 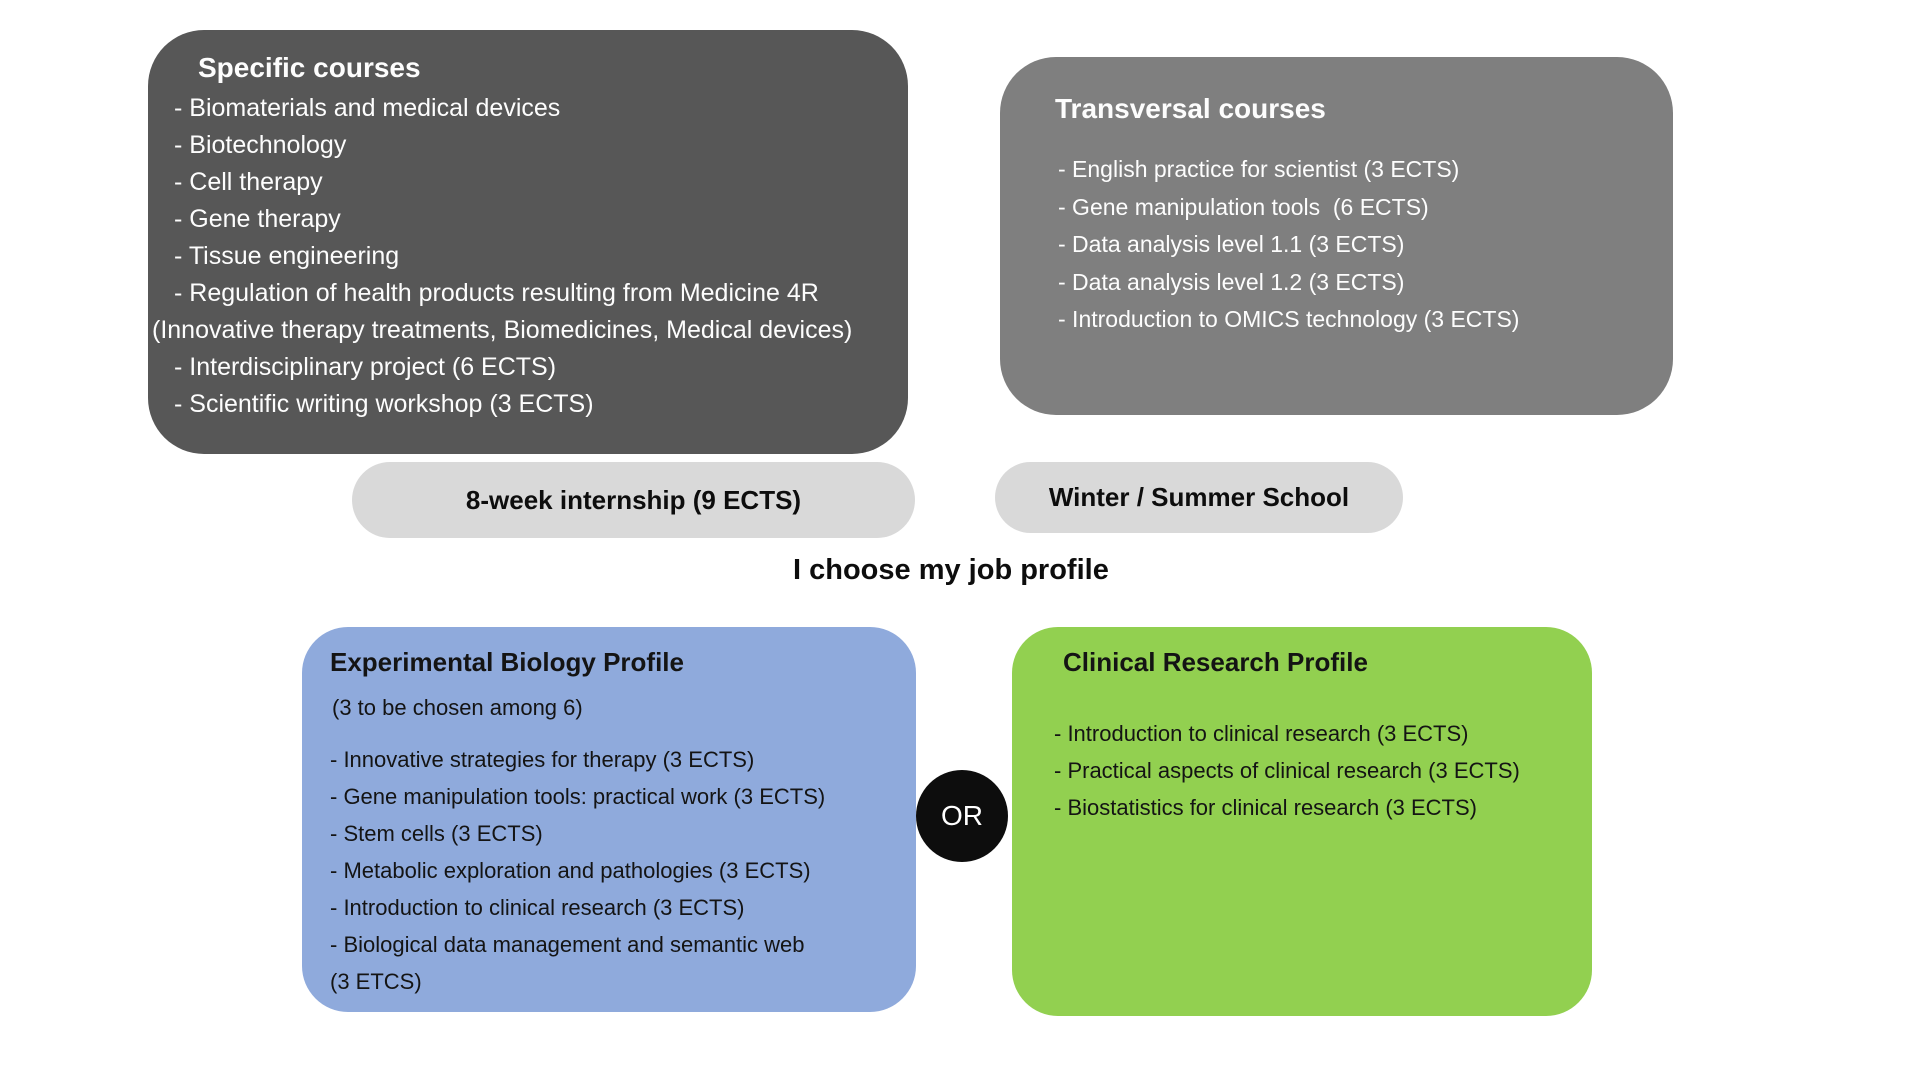 I want to click on or-connector-label: OR, so click(x=962, y=815).